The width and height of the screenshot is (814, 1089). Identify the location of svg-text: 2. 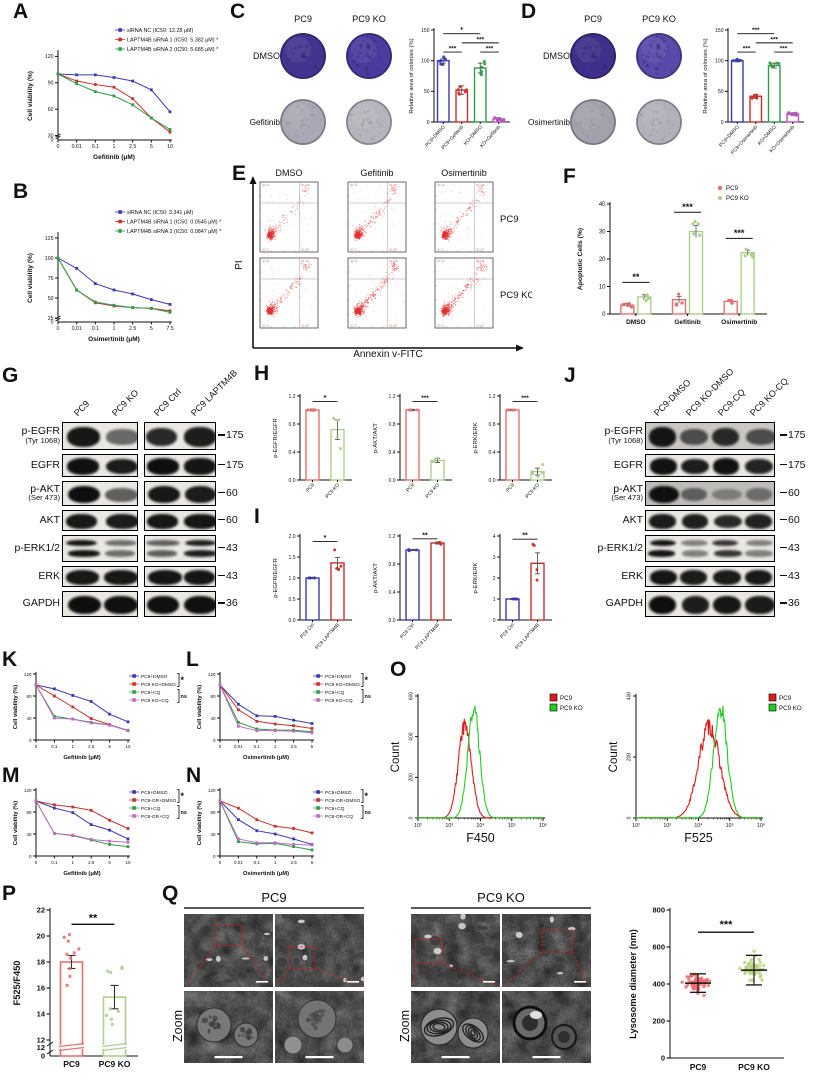
(494, 579).